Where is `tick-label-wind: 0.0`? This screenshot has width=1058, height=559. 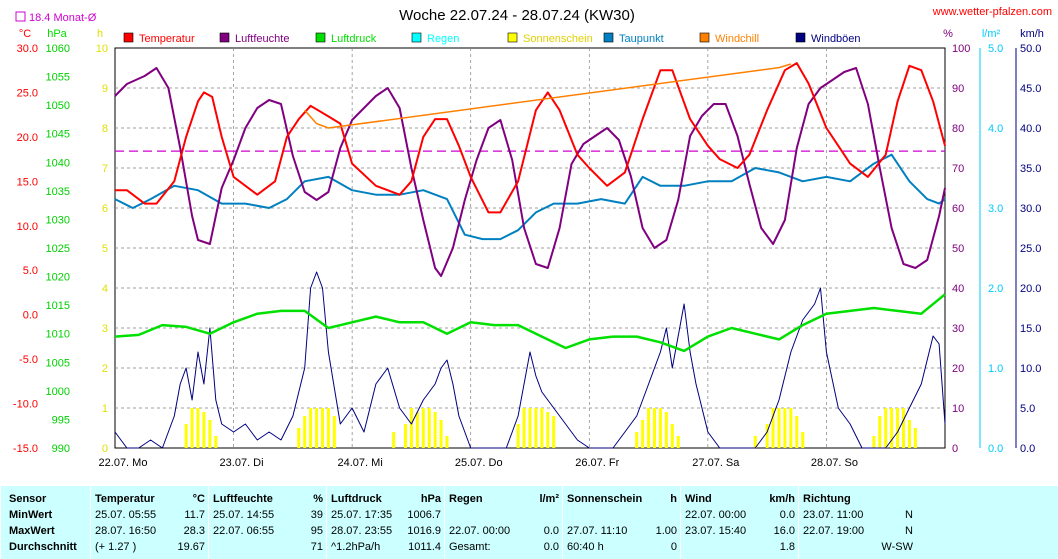
tick-label-wind: 0.0 is located at coordinates (1027, 449).